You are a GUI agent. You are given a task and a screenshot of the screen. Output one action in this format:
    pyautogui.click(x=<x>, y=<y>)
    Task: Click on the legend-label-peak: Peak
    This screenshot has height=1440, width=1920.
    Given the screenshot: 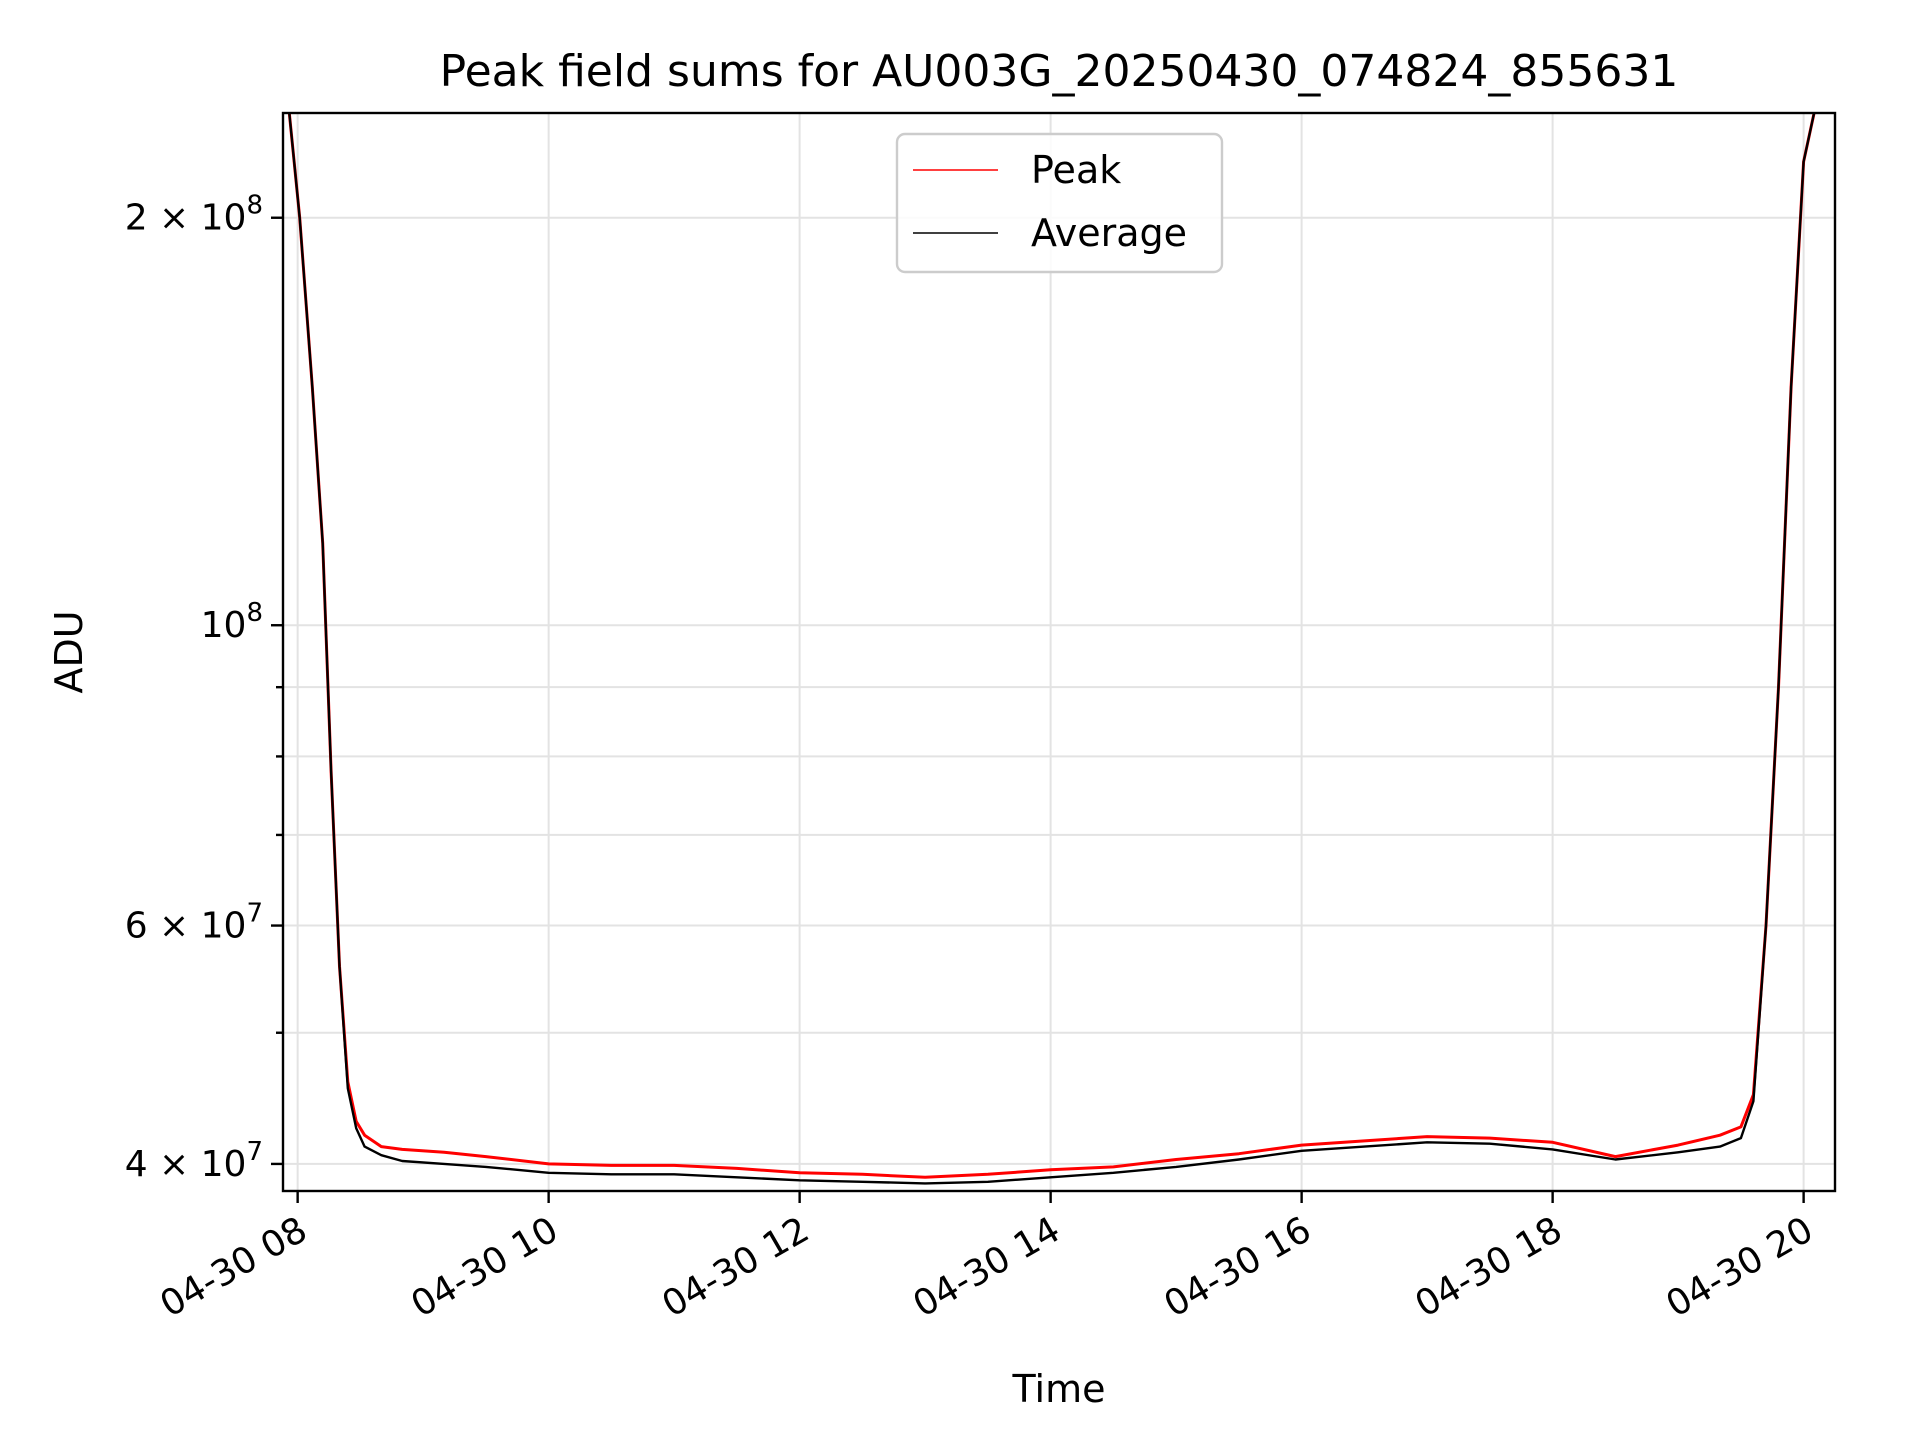 What is the action you would take?
    pyautogui.click(x=1076, y=170)
    